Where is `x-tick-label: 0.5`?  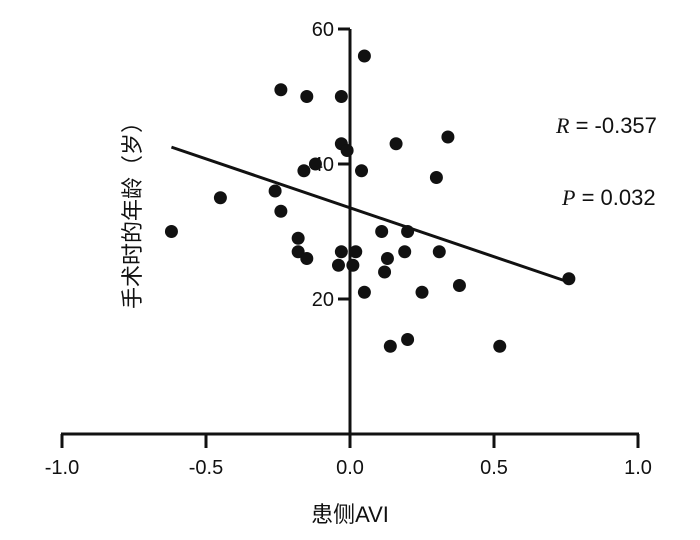
x-tick-label: 0.5 is located at coordinates (494, 468).